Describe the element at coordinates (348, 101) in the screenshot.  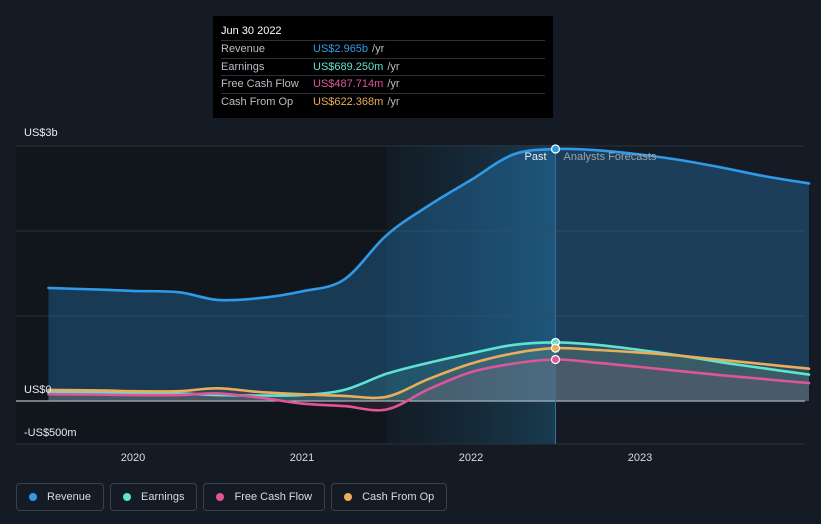
I see `tooltip-value: US$622.368m` at that location.